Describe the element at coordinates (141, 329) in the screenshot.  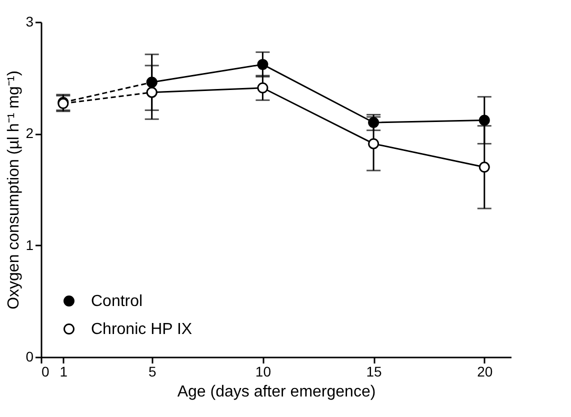
I see `legend-label: Chronic HP IX` at that location.